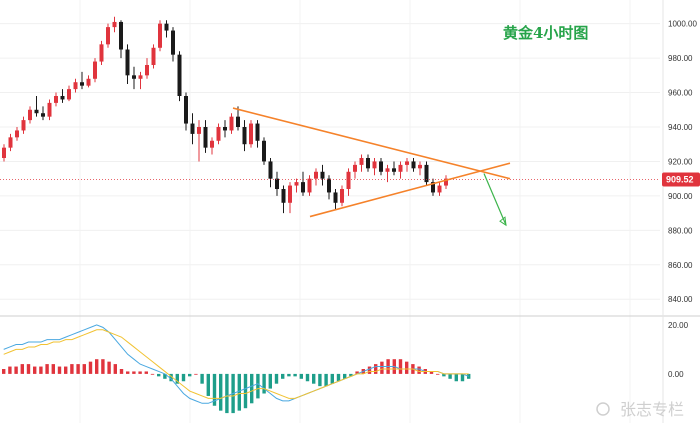  Describe the element at coordinates (680, 179) in the screenshot. I see `current-price-label: 909.52` at that location.